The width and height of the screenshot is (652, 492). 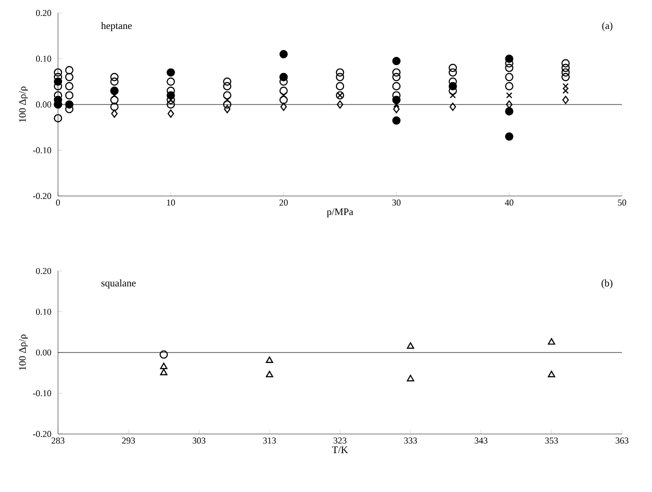 I want to click on x-tick-label: 363, so click(x=622, y=441).